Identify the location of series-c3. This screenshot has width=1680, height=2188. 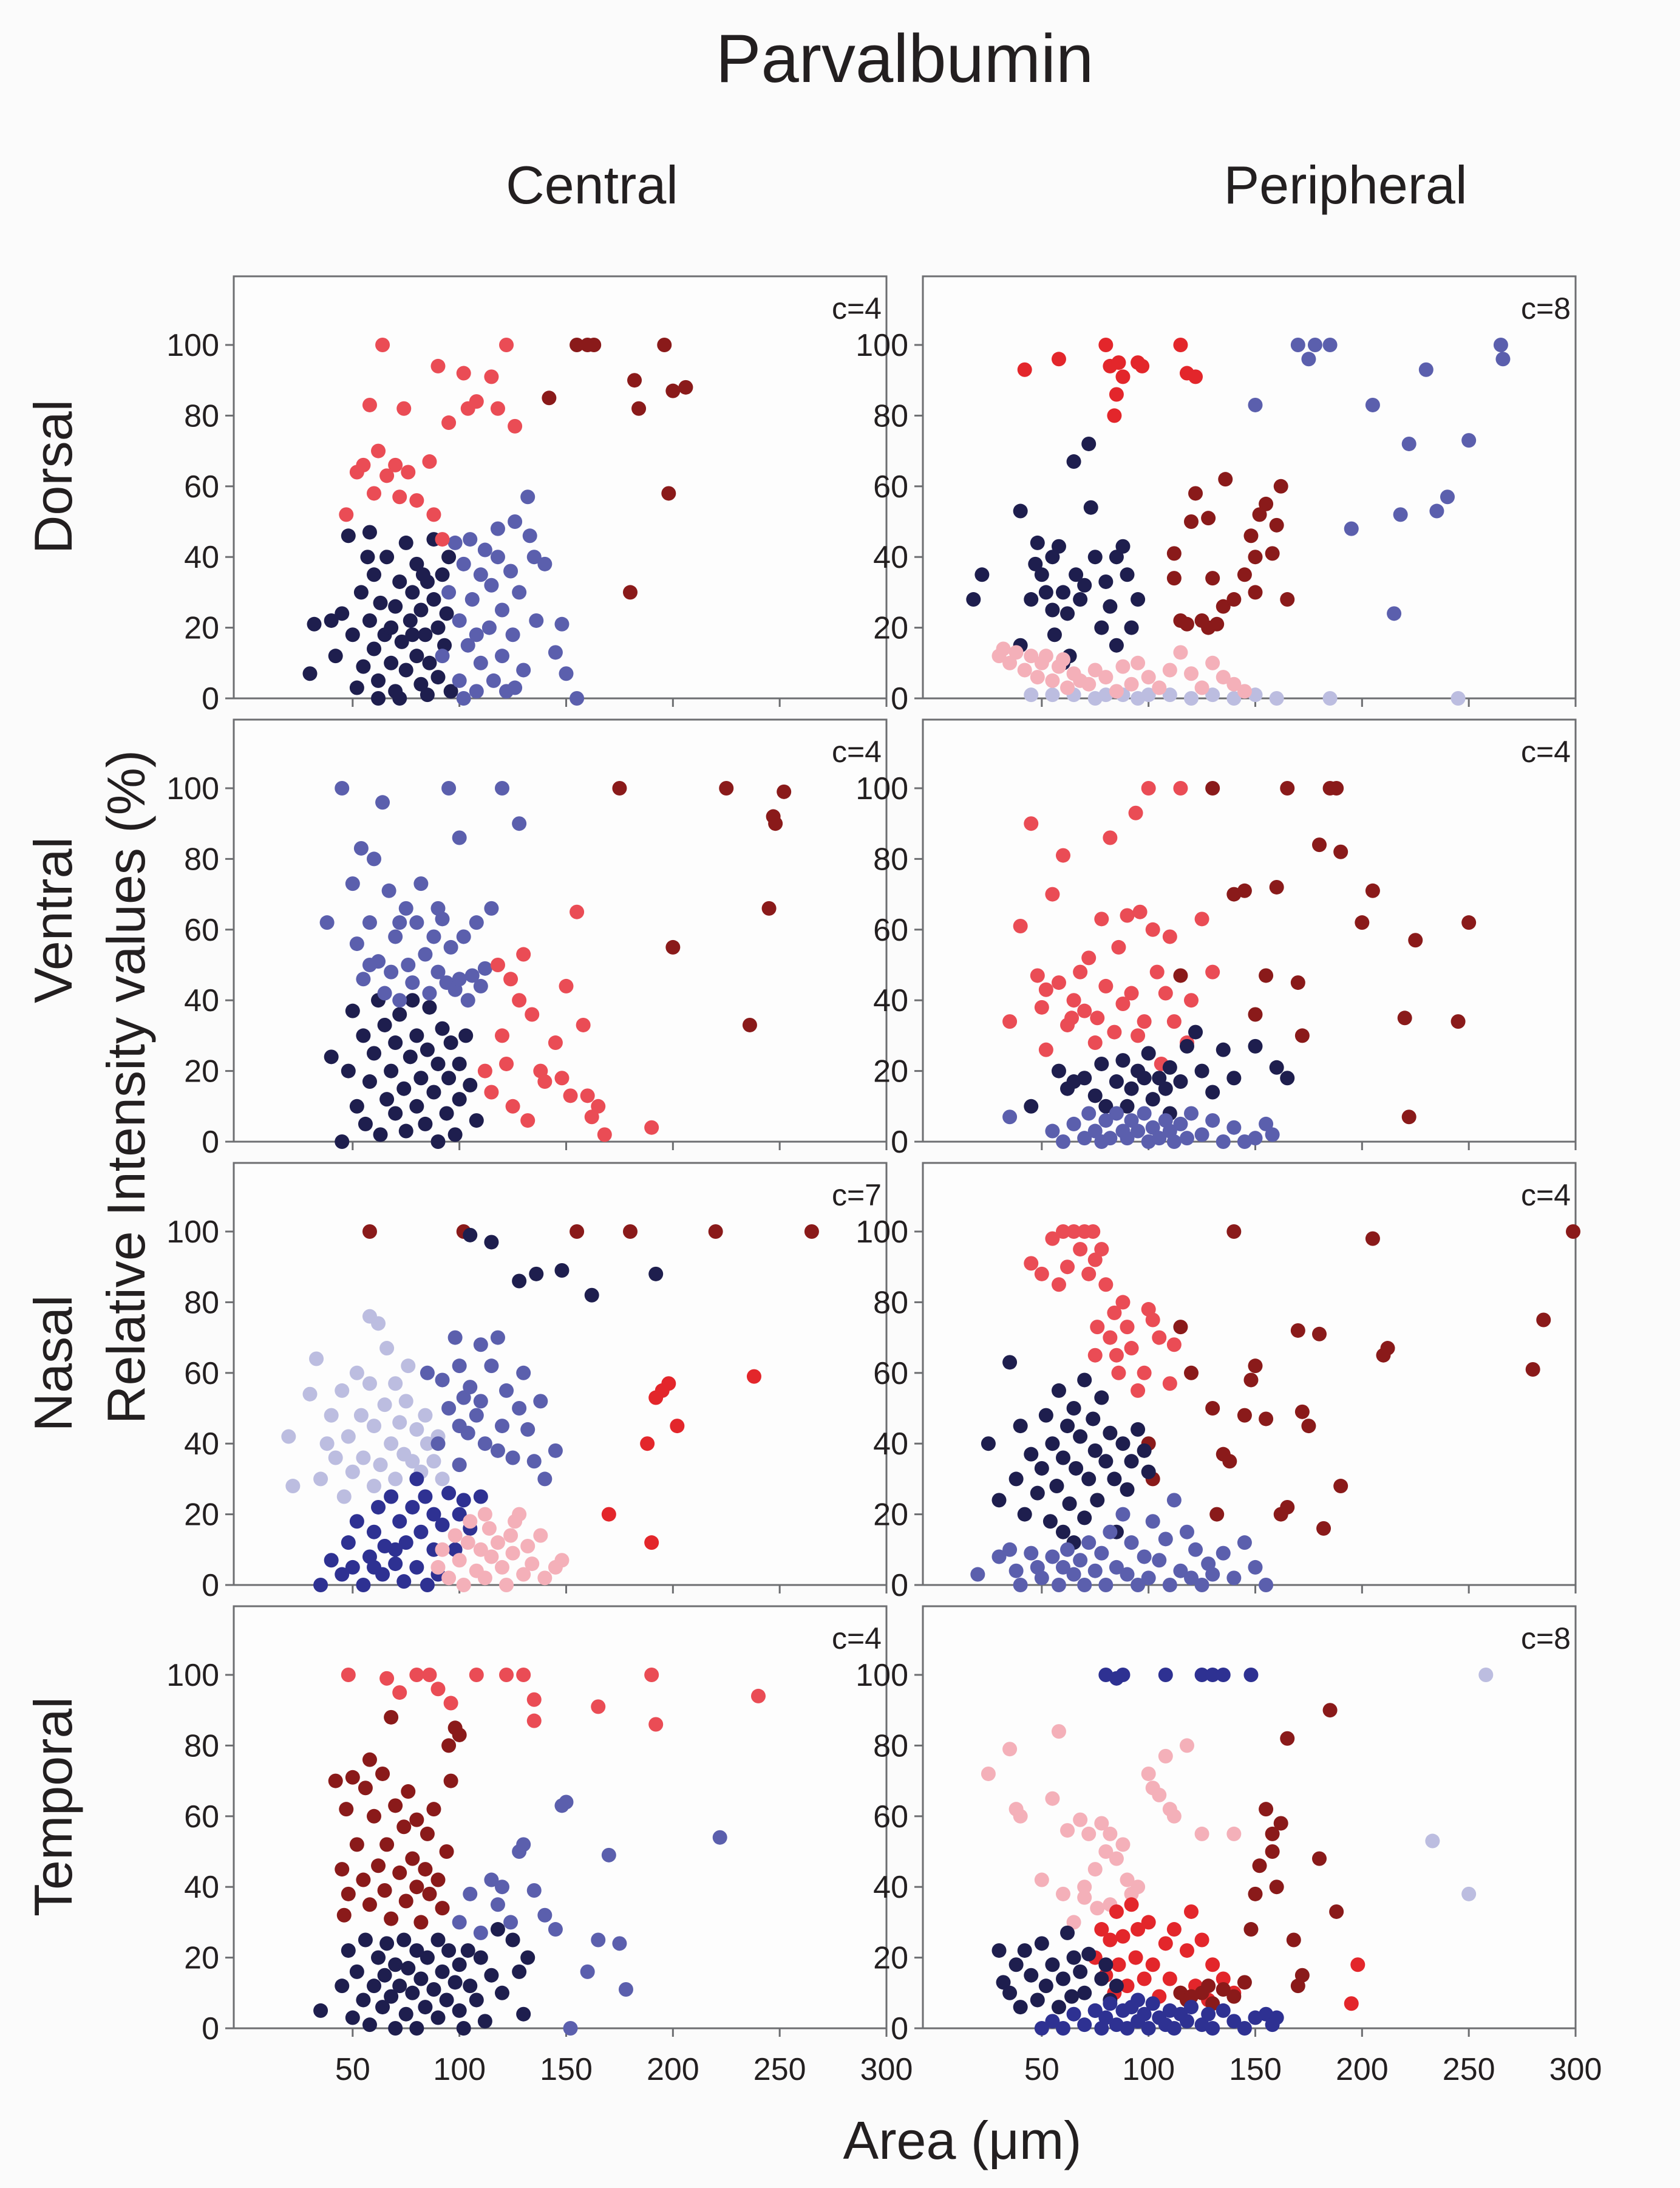
(1068, 1452).